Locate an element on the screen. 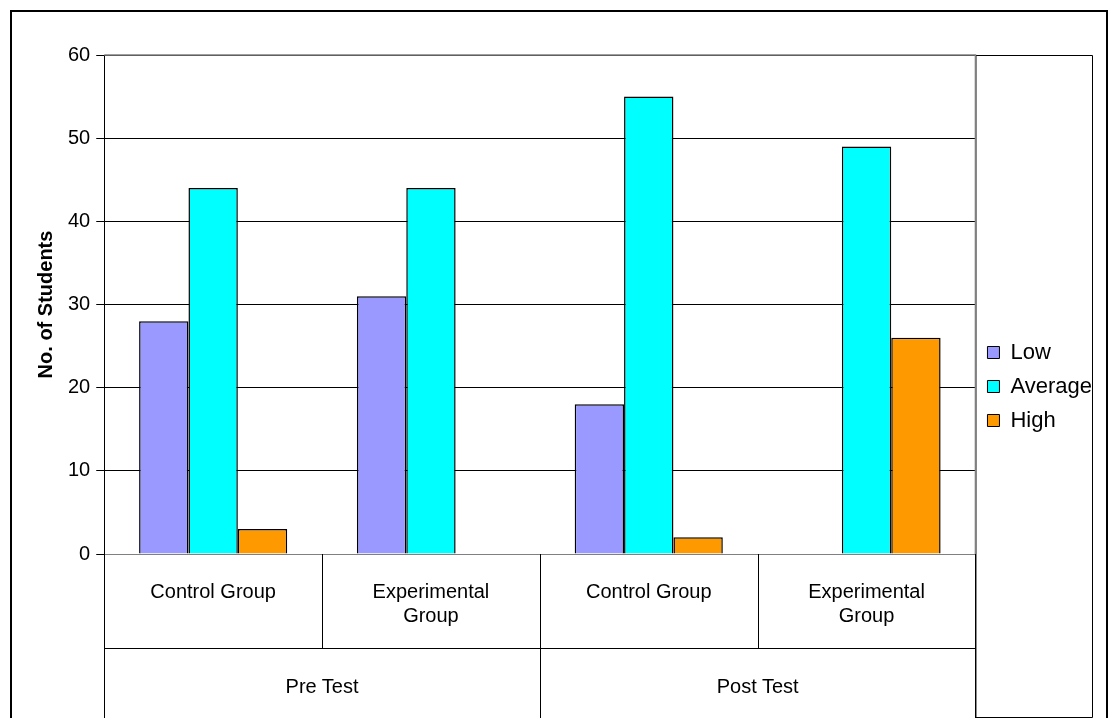  y-tick-label: 30 is located at coordinates (79, 303).